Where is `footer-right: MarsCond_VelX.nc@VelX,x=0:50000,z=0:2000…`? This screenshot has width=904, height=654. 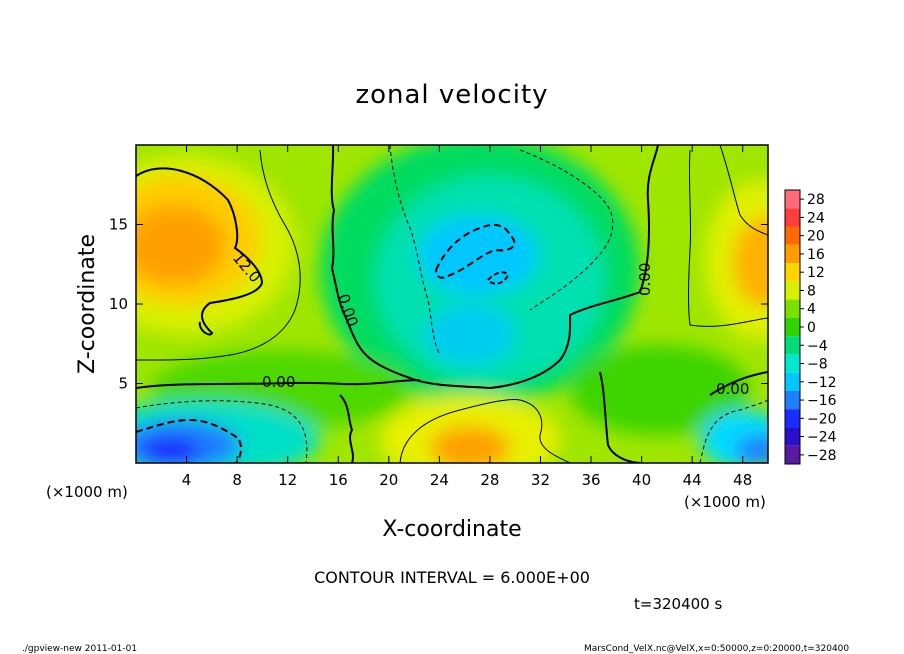
footer-right: MarsCond_VelX.nc@VelX,x=0:50000,z=0:2000… is located at coordinates (716, 649).